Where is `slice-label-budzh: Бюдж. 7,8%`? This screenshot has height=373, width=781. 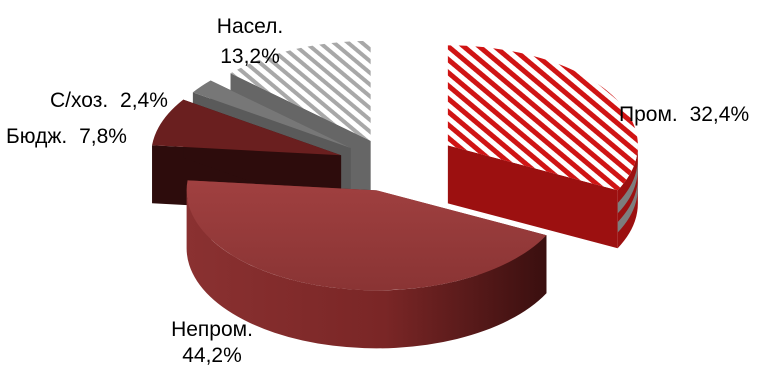
slice-label-budzh: Бюдж. 7,8% is located at coordinates (66, 136).